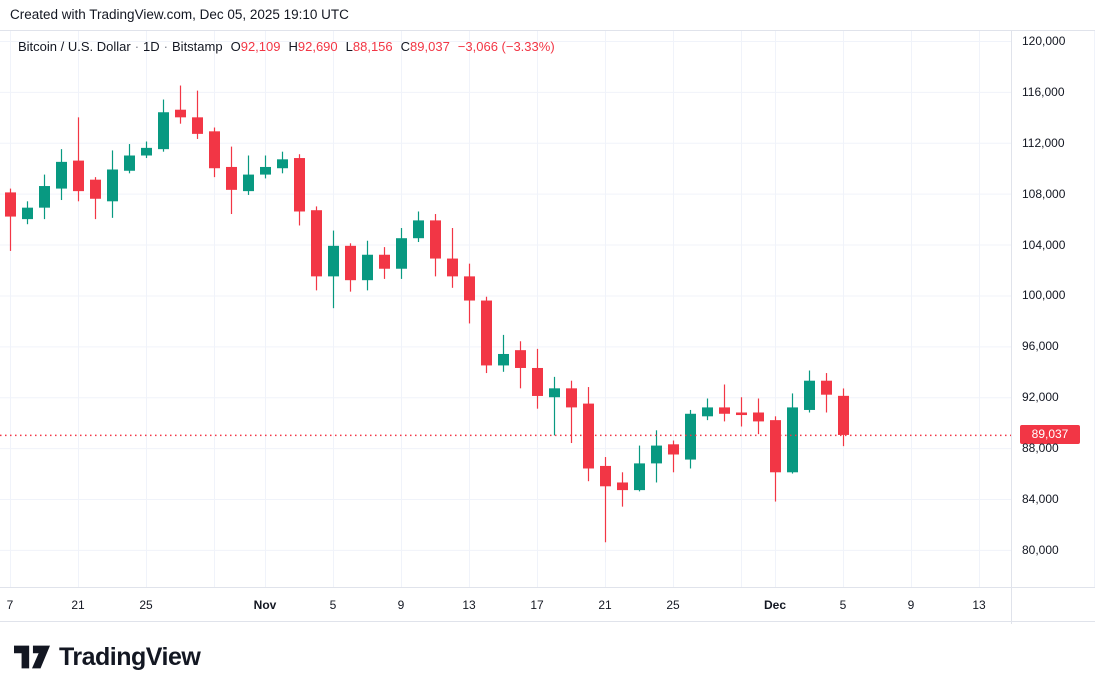  I want to click on ohlc-letter: C, so click(405, 46).